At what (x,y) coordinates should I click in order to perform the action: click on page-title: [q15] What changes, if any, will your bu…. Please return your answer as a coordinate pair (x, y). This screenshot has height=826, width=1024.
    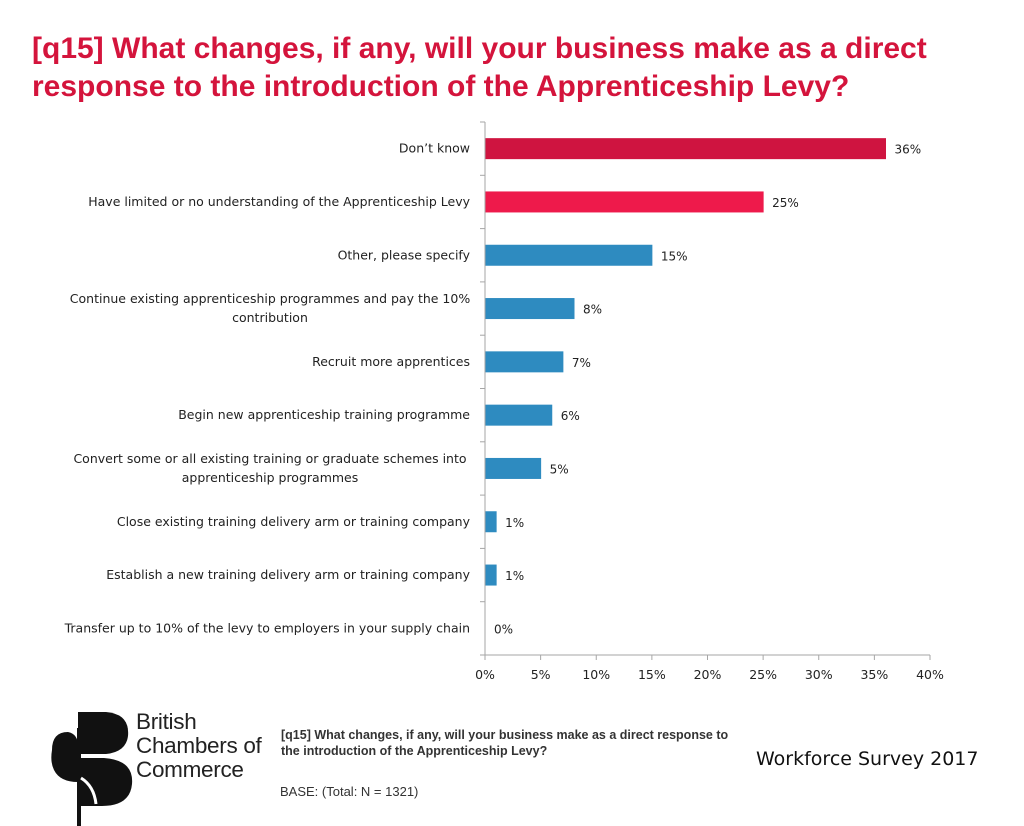
    Looking at the image, I should click on (479, 67).